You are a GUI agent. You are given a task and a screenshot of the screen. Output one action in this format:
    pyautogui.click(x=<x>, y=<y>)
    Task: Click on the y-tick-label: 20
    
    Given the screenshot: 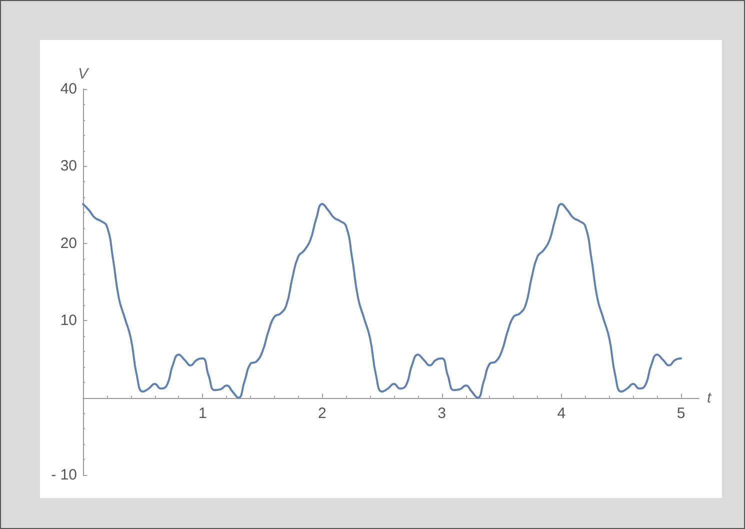 What is the action you would take?
    pyautogui.click(x=68, y=243)
    